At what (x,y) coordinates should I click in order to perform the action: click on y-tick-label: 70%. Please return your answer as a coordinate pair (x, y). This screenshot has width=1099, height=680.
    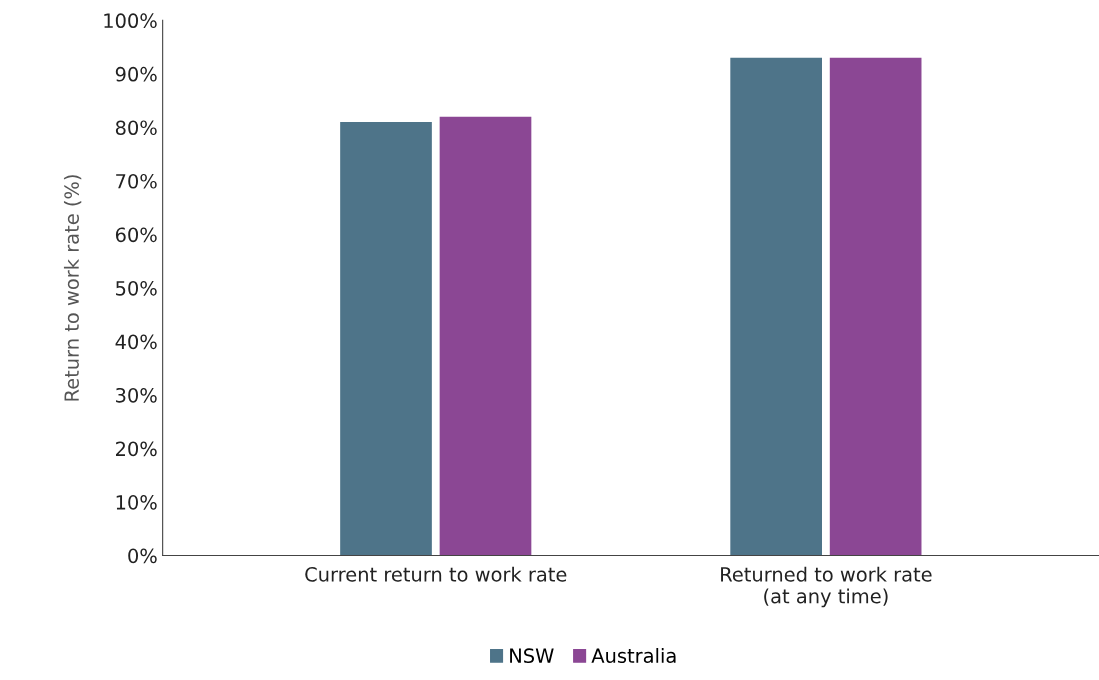
    Looking at the image, I should click on (136, 181).